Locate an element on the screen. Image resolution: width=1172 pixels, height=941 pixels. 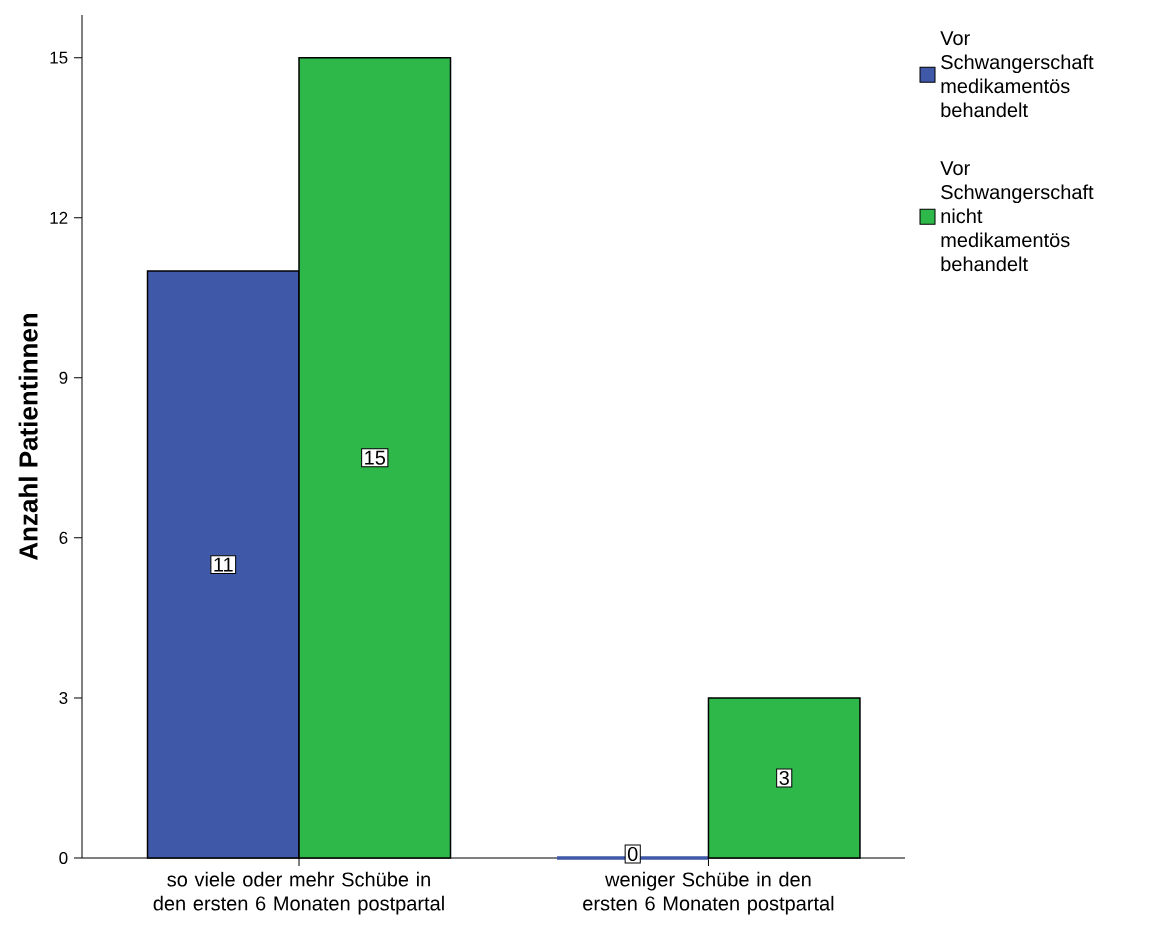
x-tick-label: so viele oder mehr Schübe in den ersten 6 Monaten postpartal is located at coordinates (298, 893).